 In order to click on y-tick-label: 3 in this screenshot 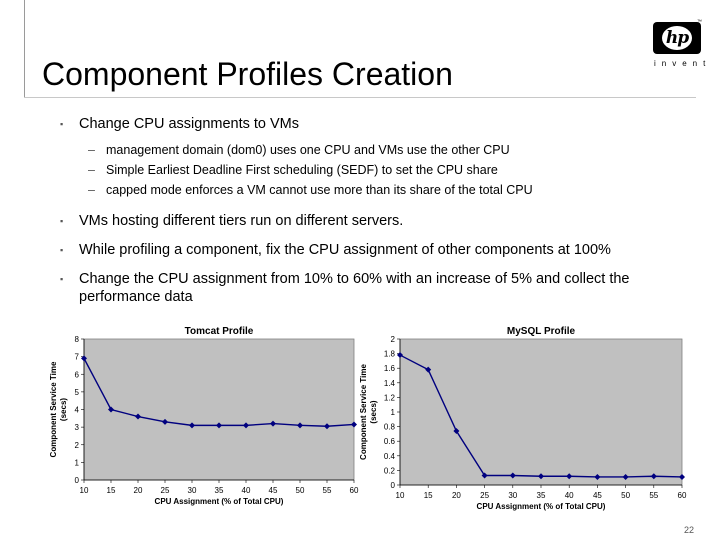, I will do `click(77, 427)`.